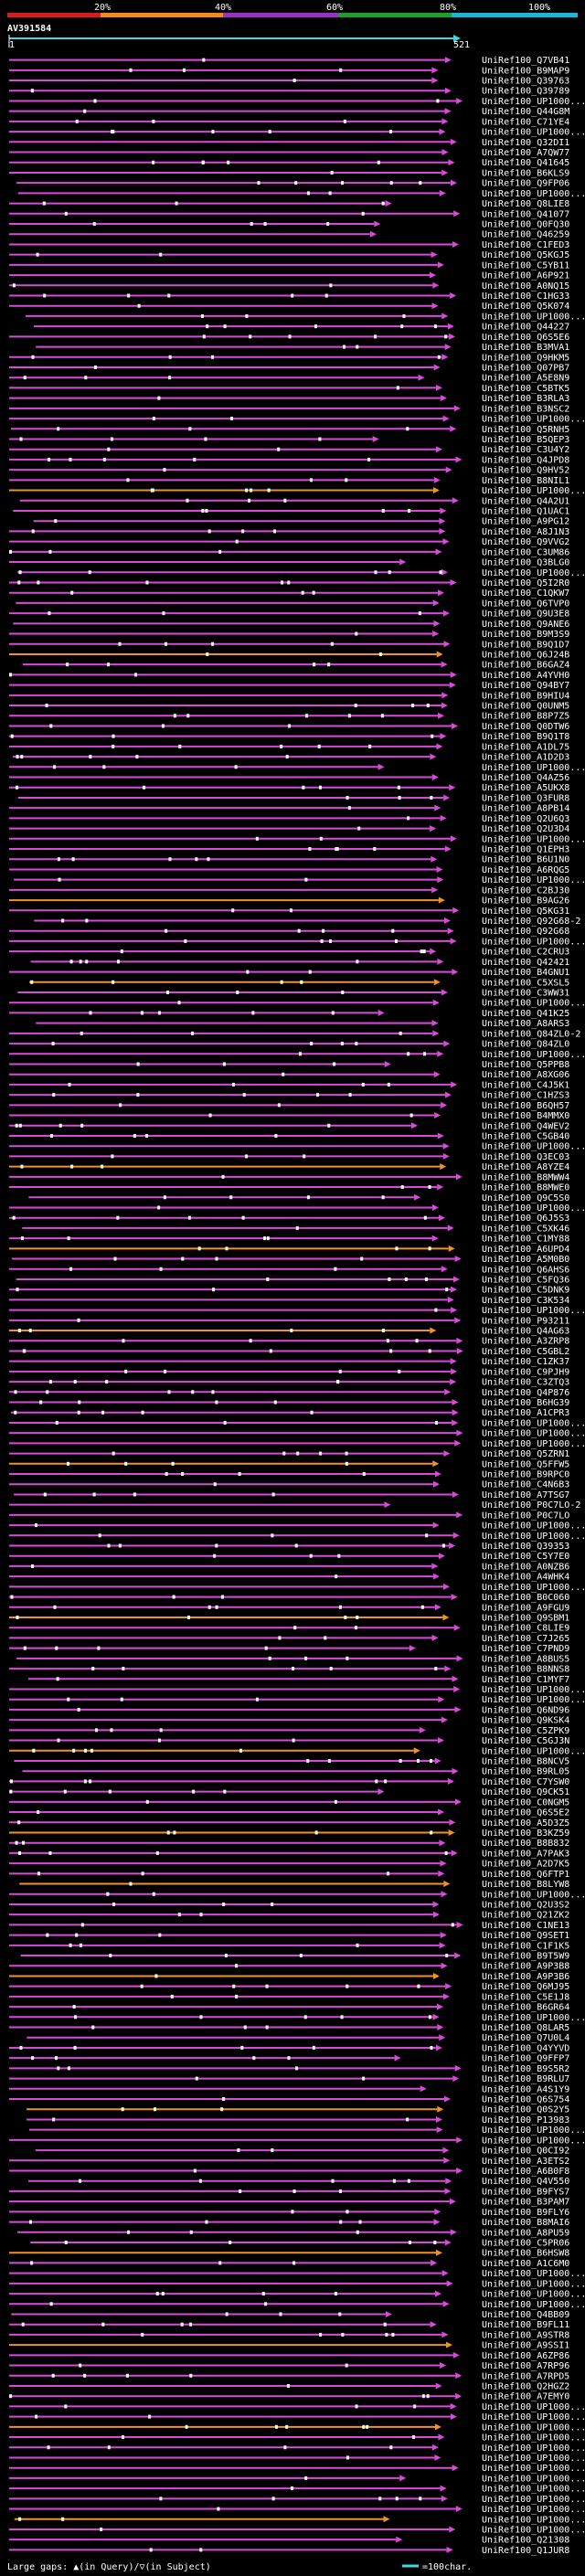  What do you see at coordinates (525, 1475) in the screenshot?
I see `hit-label: UniRef100_B9RPC0` at bounding box center [525, 1475].